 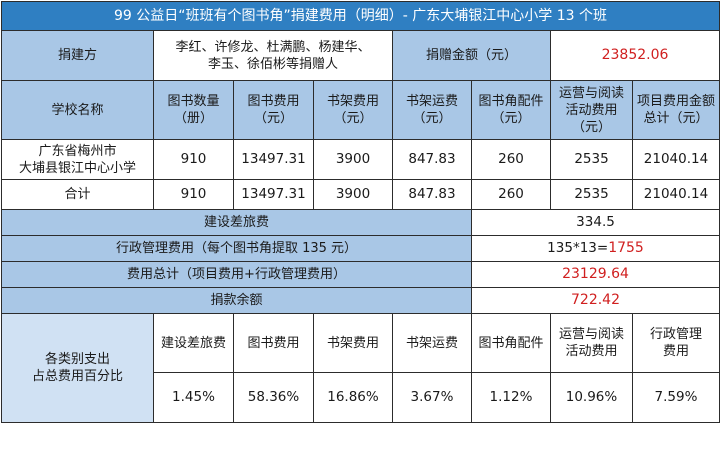 I want to click on pct-name-travel: 建设差旅费, so click(x=193, y=343).